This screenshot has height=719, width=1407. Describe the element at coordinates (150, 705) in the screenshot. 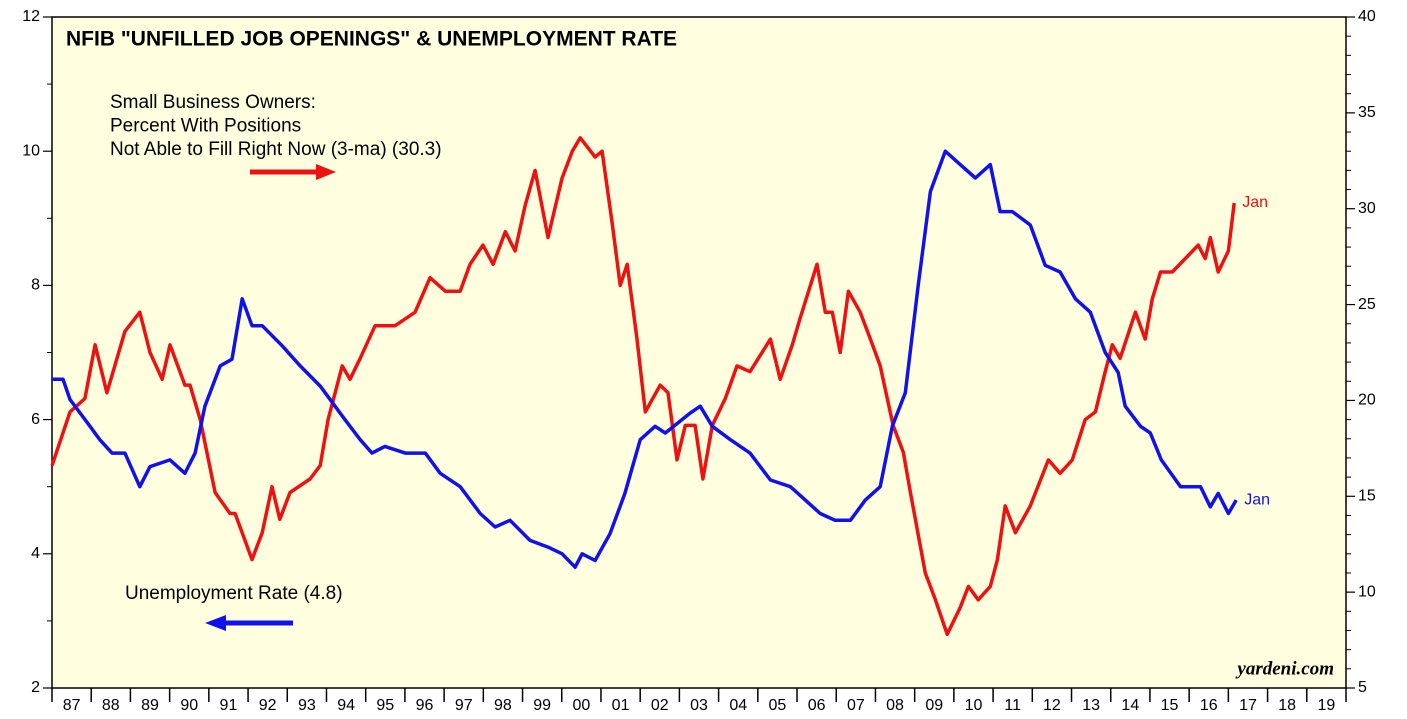

I see `x-tick-label: 89` at that location.